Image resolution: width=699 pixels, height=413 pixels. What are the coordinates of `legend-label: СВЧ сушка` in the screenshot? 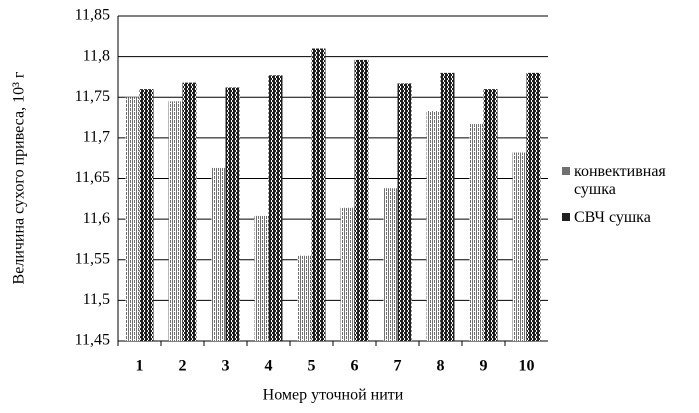 It's located at (612, 217).